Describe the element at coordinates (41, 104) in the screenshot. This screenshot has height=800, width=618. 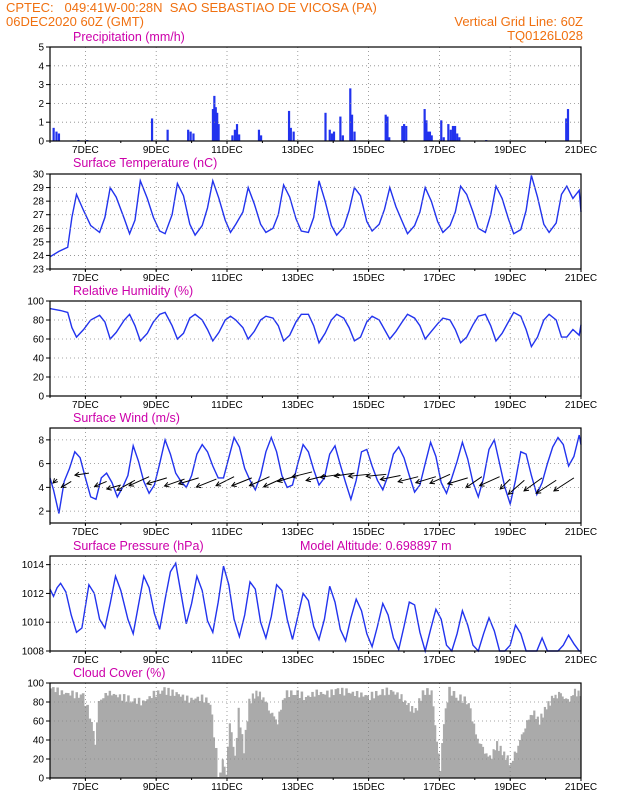
I see `y-tick-label: 2` at that location.